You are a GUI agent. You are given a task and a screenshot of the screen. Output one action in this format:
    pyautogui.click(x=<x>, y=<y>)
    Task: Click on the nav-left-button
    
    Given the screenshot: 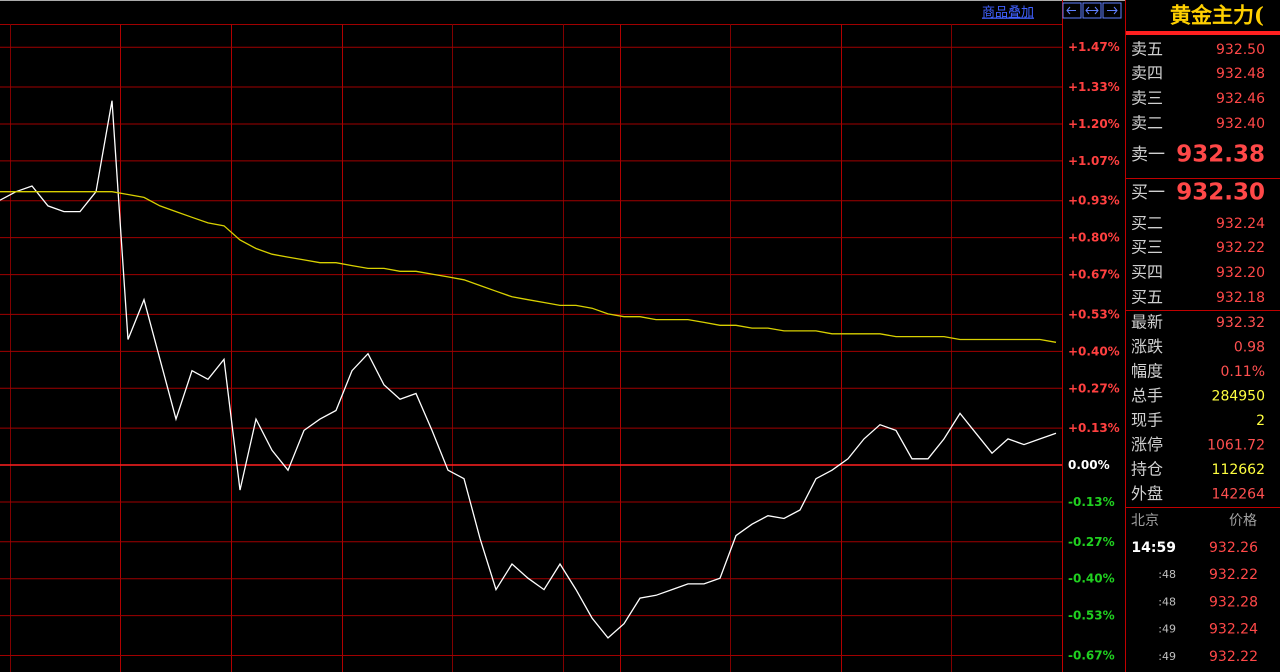 What is the action you would take?
    pyautogui.click(x=1072, y=10)
    